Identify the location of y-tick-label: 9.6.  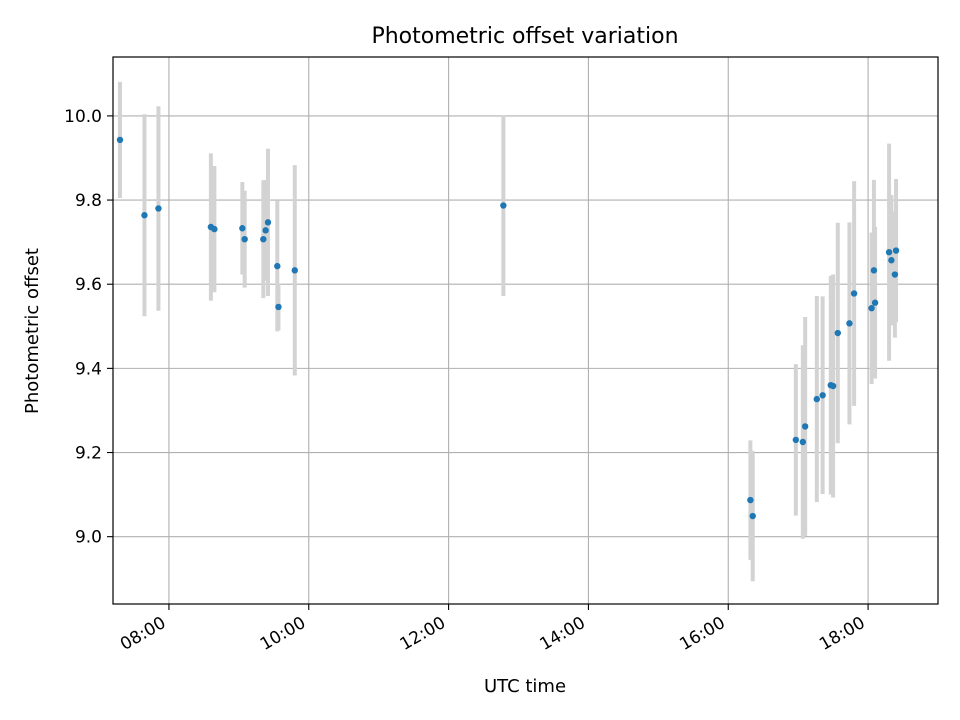
(88, 285).